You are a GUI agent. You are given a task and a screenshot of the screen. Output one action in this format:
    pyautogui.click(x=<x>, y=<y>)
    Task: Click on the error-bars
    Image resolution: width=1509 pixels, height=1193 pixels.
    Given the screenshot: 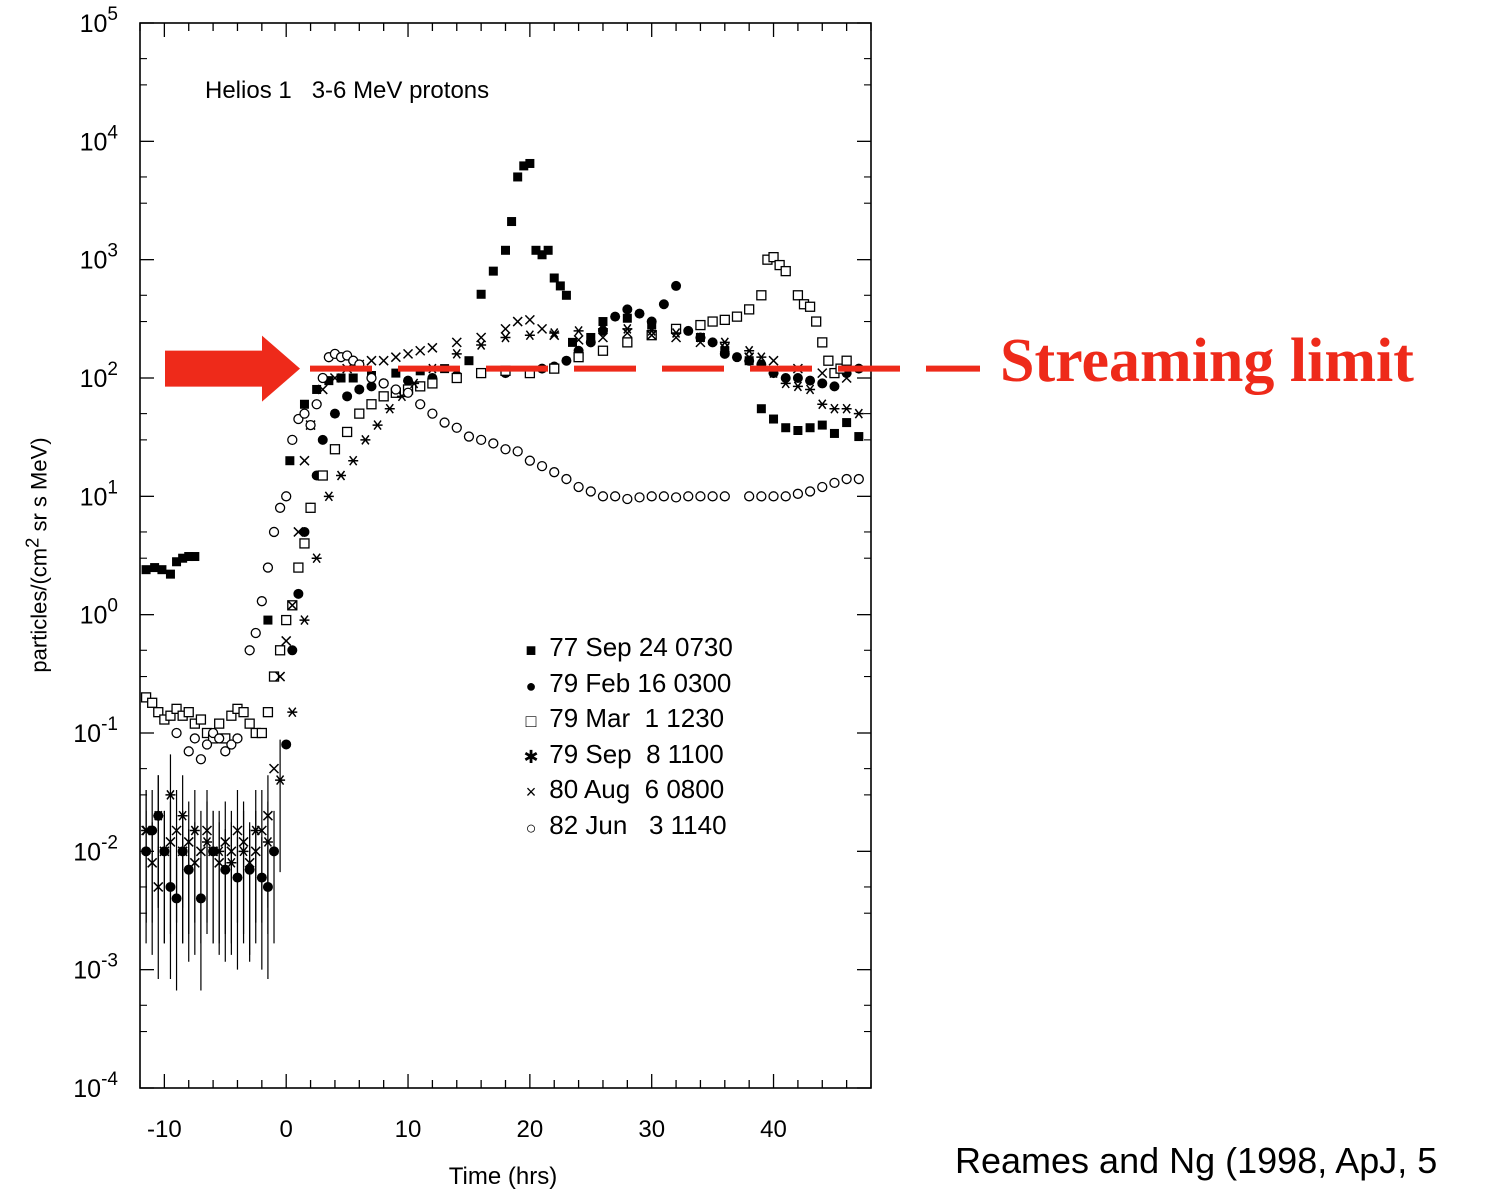 What is the action you would take?
    pyautogui.click(x=213, y=865)
    